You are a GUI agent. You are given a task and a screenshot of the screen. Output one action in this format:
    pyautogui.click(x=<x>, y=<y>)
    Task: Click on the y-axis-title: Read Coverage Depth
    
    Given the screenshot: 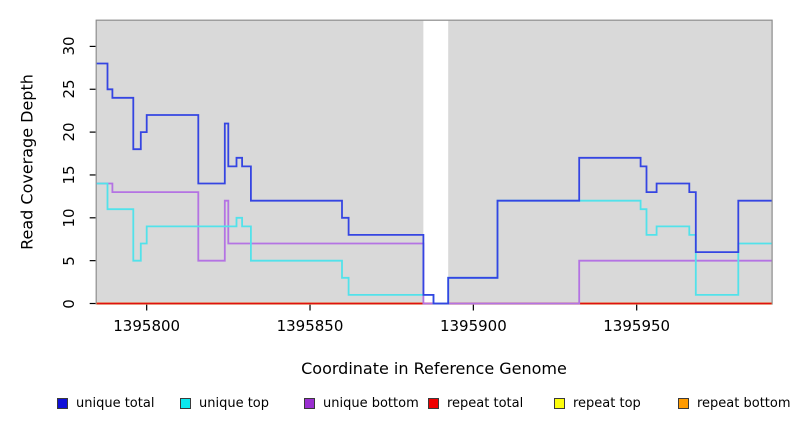 What is the action you would take?
    pyautogui.click(x=27, y=162)
    